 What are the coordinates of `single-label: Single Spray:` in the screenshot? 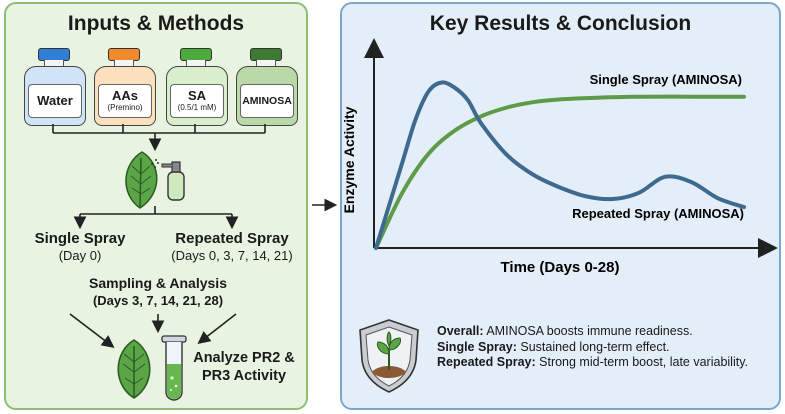 It's located at (477, 346).